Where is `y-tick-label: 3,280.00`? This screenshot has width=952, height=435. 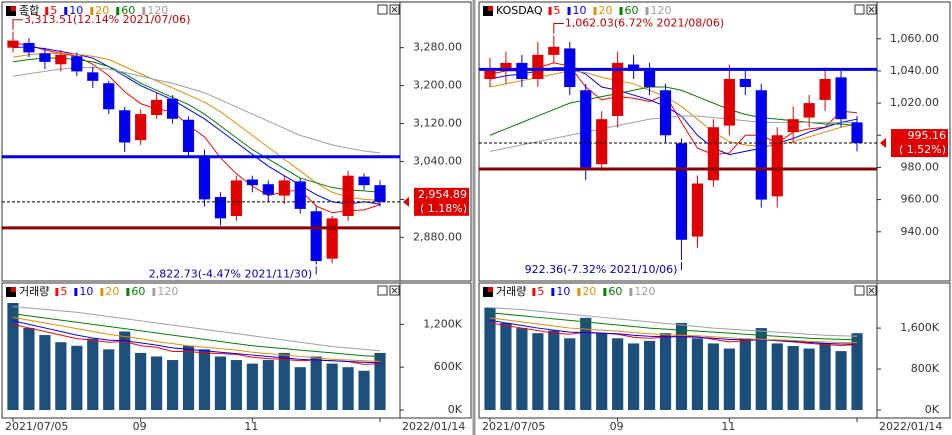 y-tick-label: 3,280.00 is located at coordinates (437, 47).